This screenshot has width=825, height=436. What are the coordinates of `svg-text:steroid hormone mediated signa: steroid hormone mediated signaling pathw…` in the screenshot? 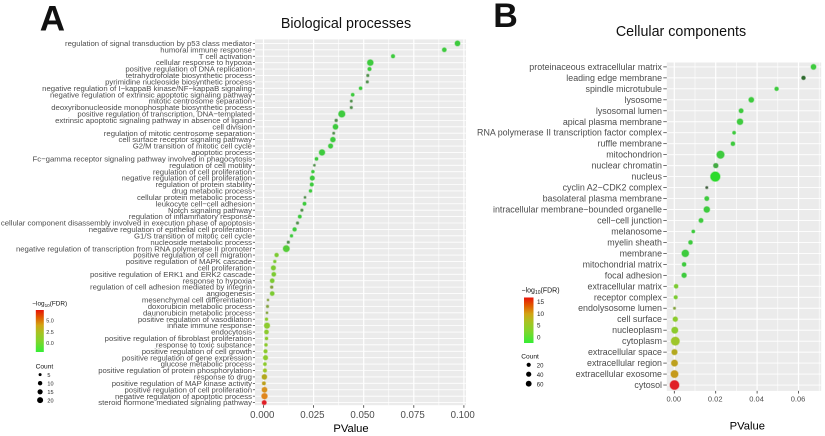 It's located at (175, 402).